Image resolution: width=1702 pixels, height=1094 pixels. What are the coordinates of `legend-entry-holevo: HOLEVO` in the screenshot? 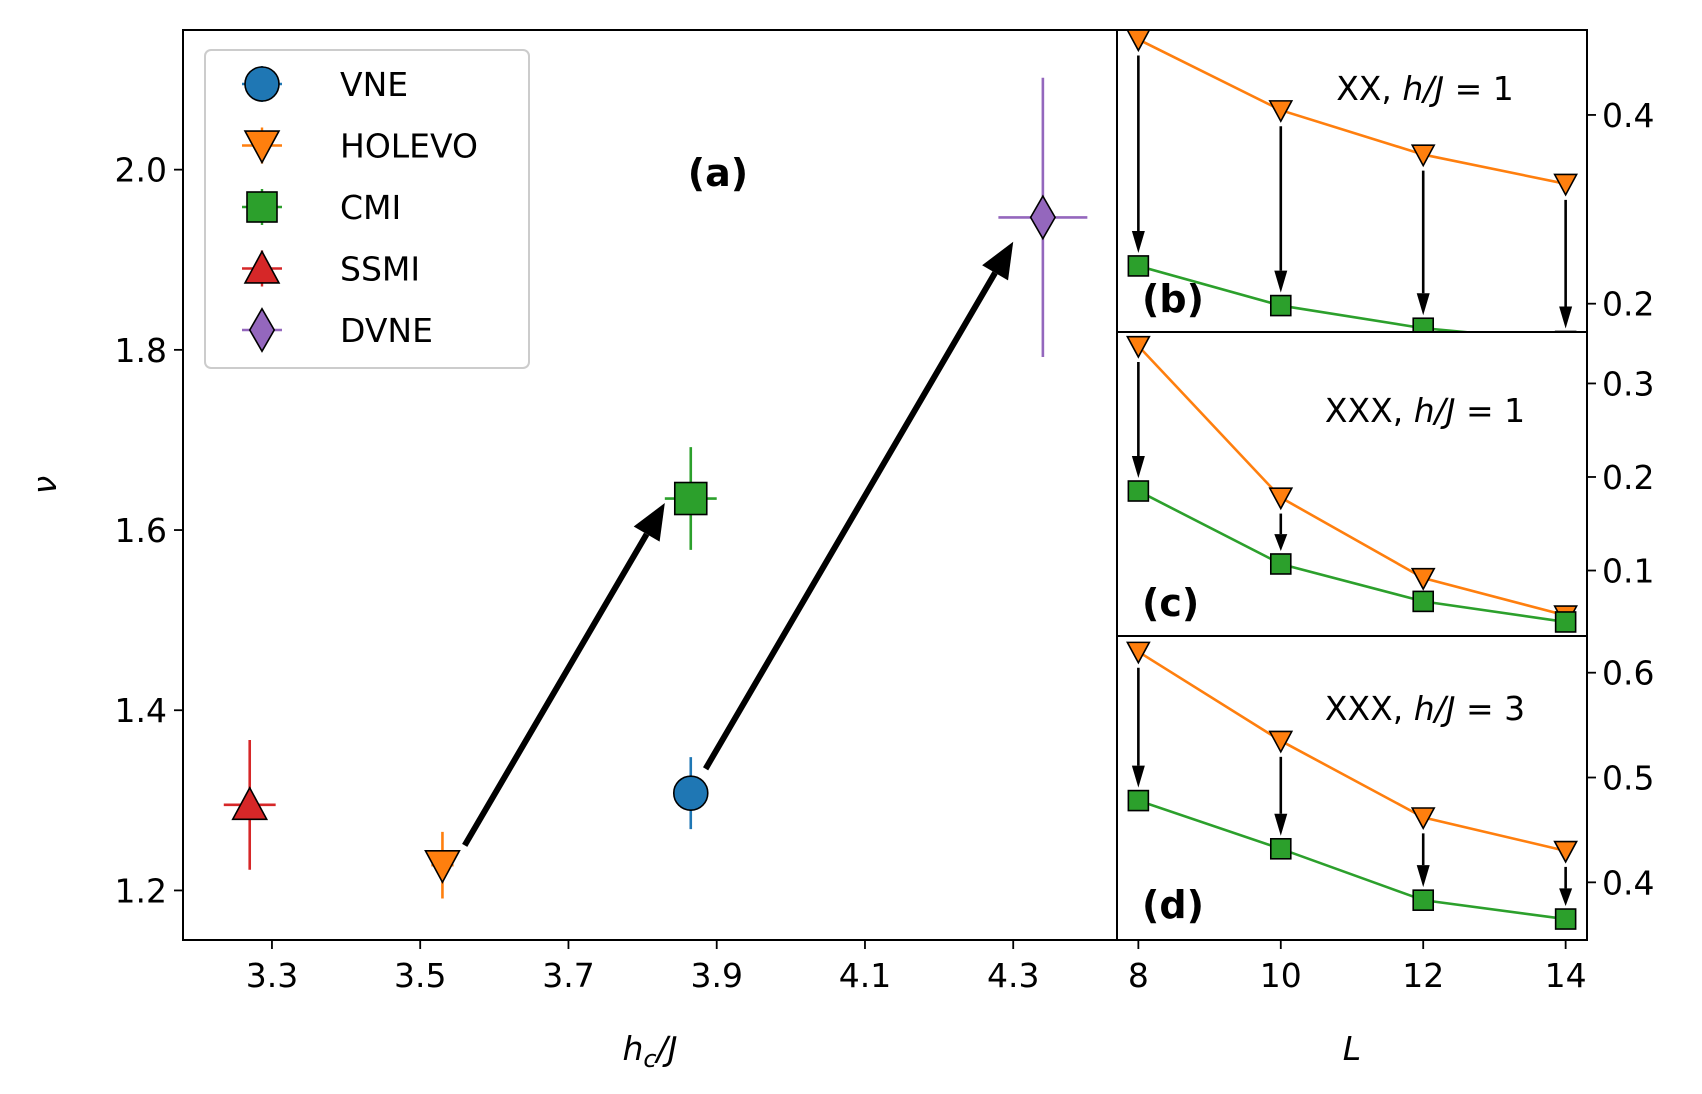 It's located at (360, 146).